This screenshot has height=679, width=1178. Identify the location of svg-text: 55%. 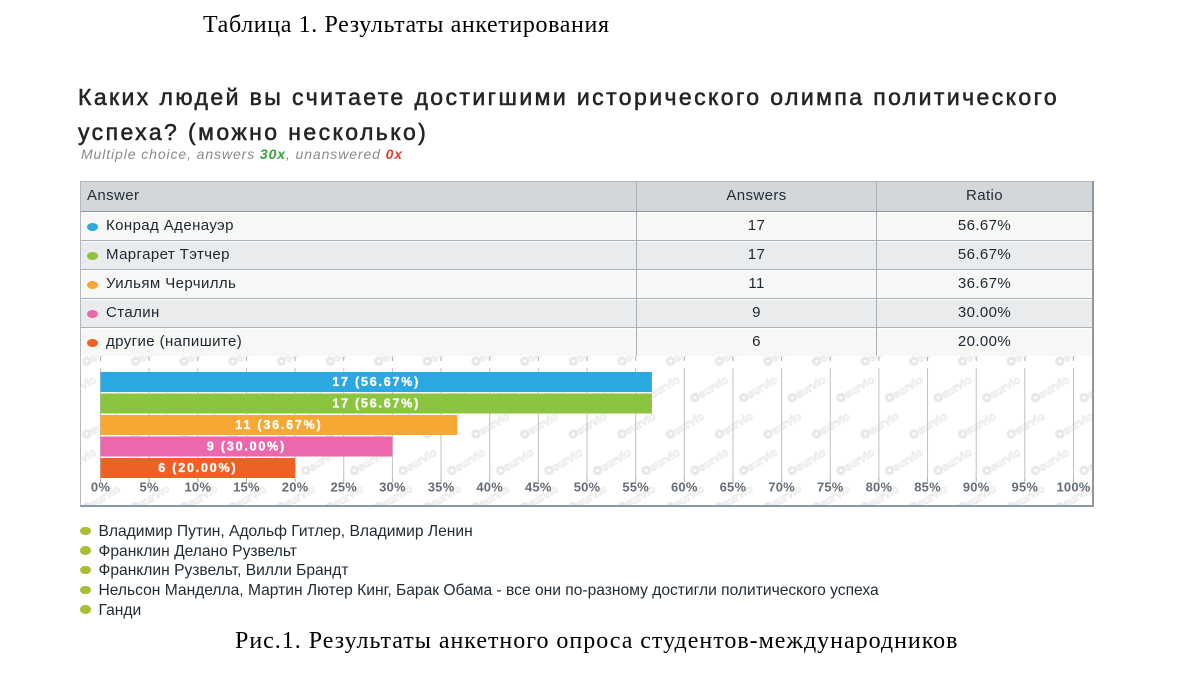
(635, 487).